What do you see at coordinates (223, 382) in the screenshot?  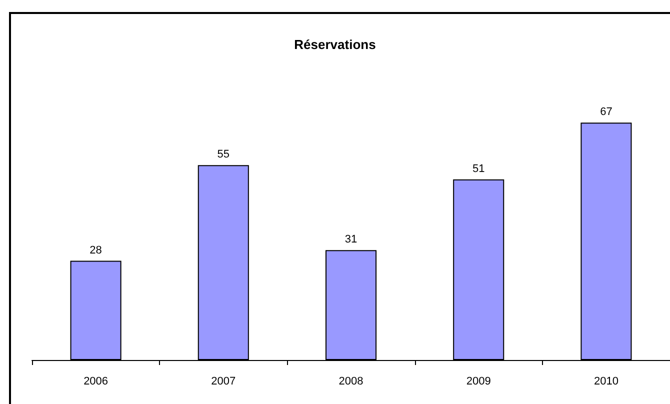 I see `x-tick-label: 2007` at bounding box center [223, 382].